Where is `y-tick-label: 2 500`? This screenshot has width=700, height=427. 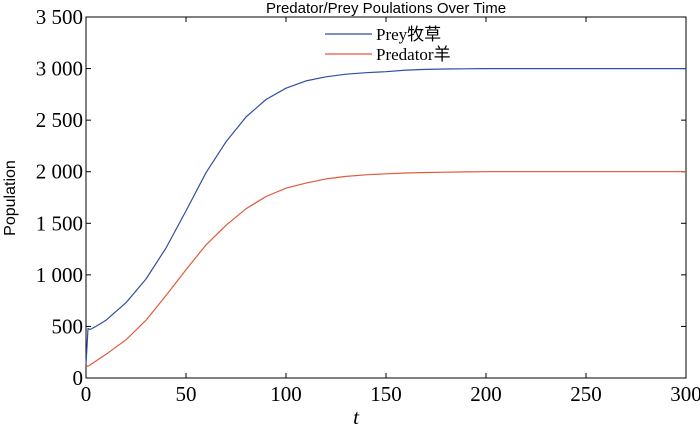 y-tick-label: 2 500 is located at coordinates (59, 120).